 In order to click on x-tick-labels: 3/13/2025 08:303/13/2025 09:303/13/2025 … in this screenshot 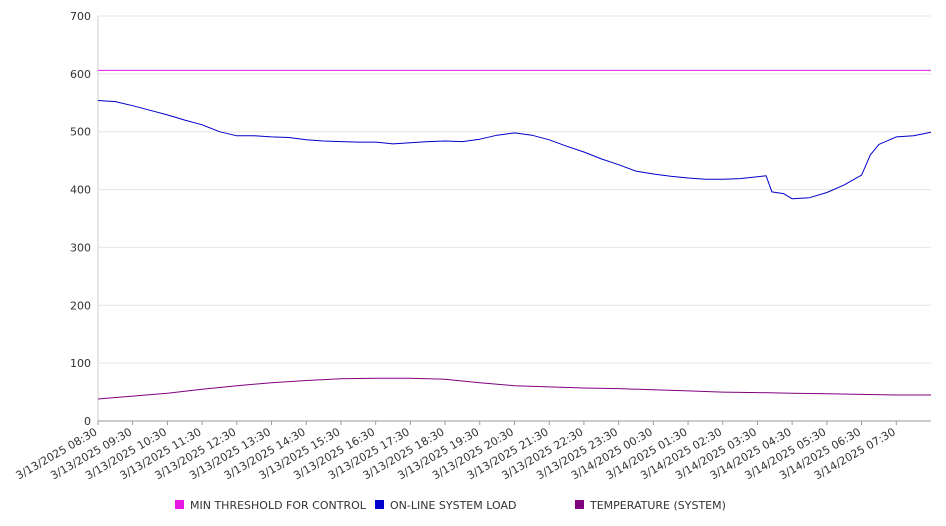, I will do `click(456, 453)`.